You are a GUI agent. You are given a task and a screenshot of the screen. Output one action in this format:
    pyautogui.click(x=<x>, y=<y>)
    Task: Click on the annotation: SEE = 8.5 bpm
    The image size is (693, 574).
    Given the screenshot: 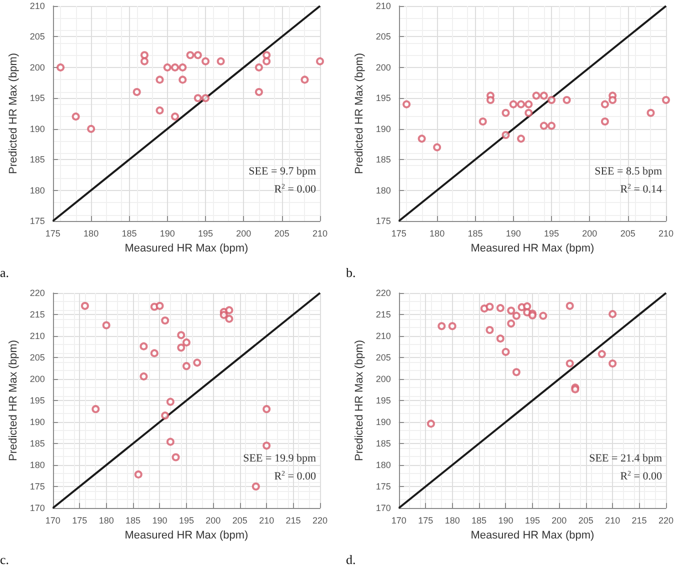 What is the action you would take?
    pyautogui.click(x=628, y=172)
    